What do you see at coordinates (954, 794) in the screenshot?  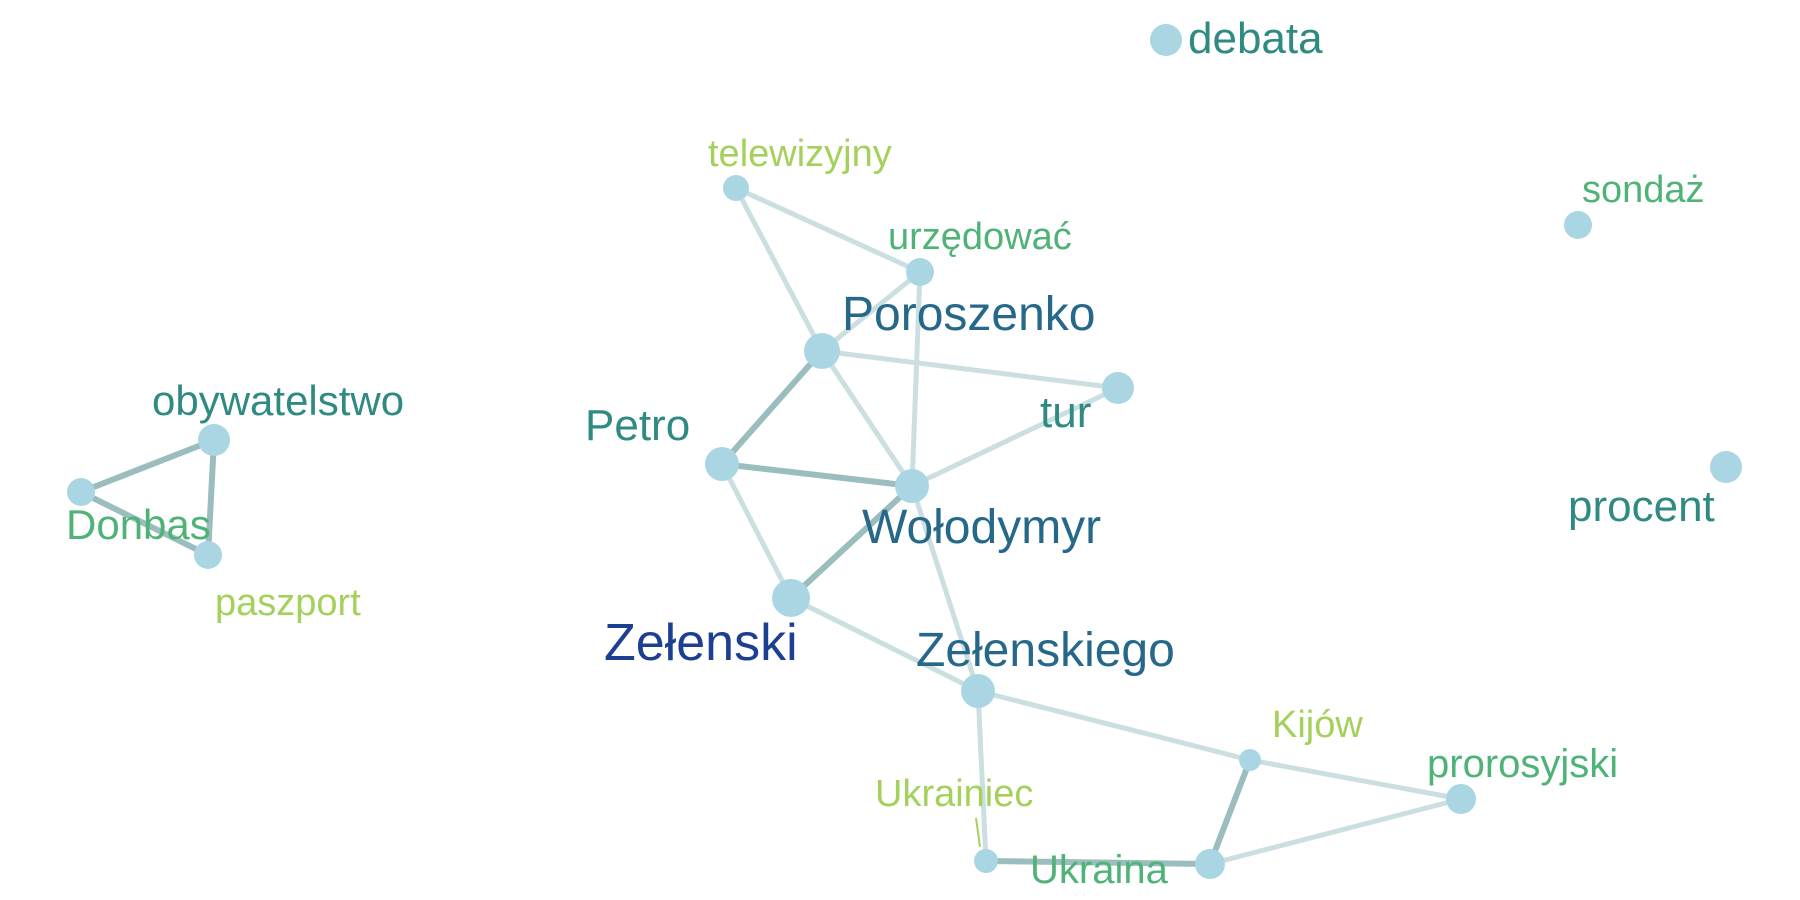 I see `node-label-ukrainiec: Ukrainiec` at bounding box center [954, 794].